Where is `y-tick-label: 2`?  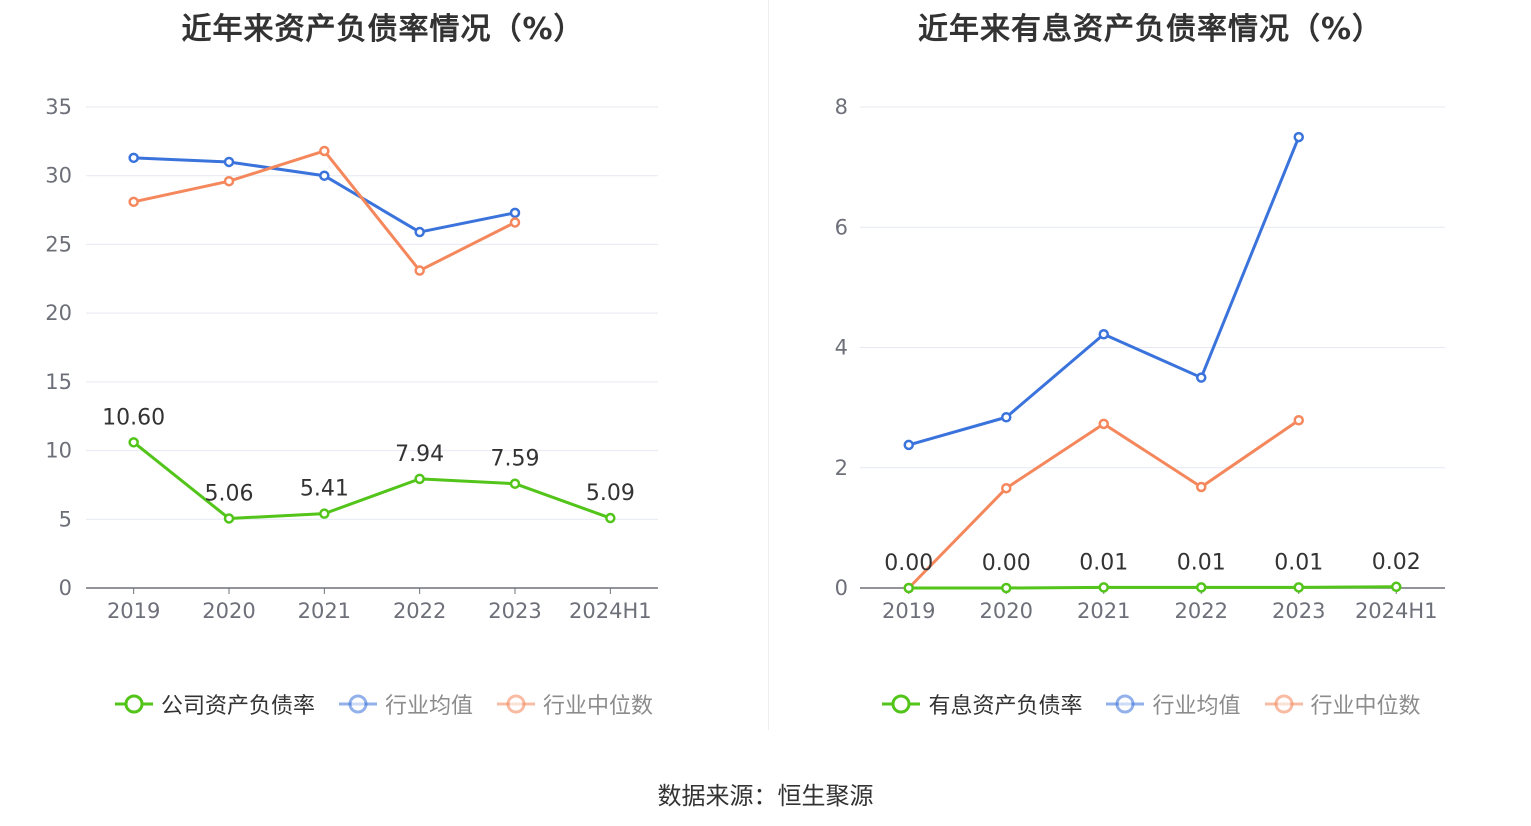 y-tick-label: 2 is located at coordinates (841, 468).